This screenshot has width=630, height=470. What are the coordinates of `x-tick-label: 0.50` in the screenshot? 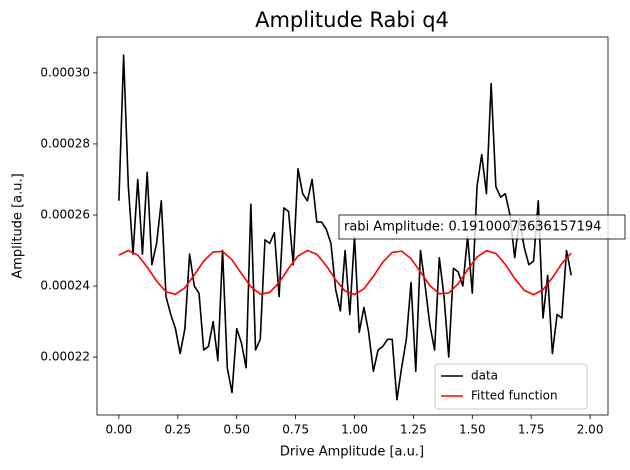 It's located at (236, 430).